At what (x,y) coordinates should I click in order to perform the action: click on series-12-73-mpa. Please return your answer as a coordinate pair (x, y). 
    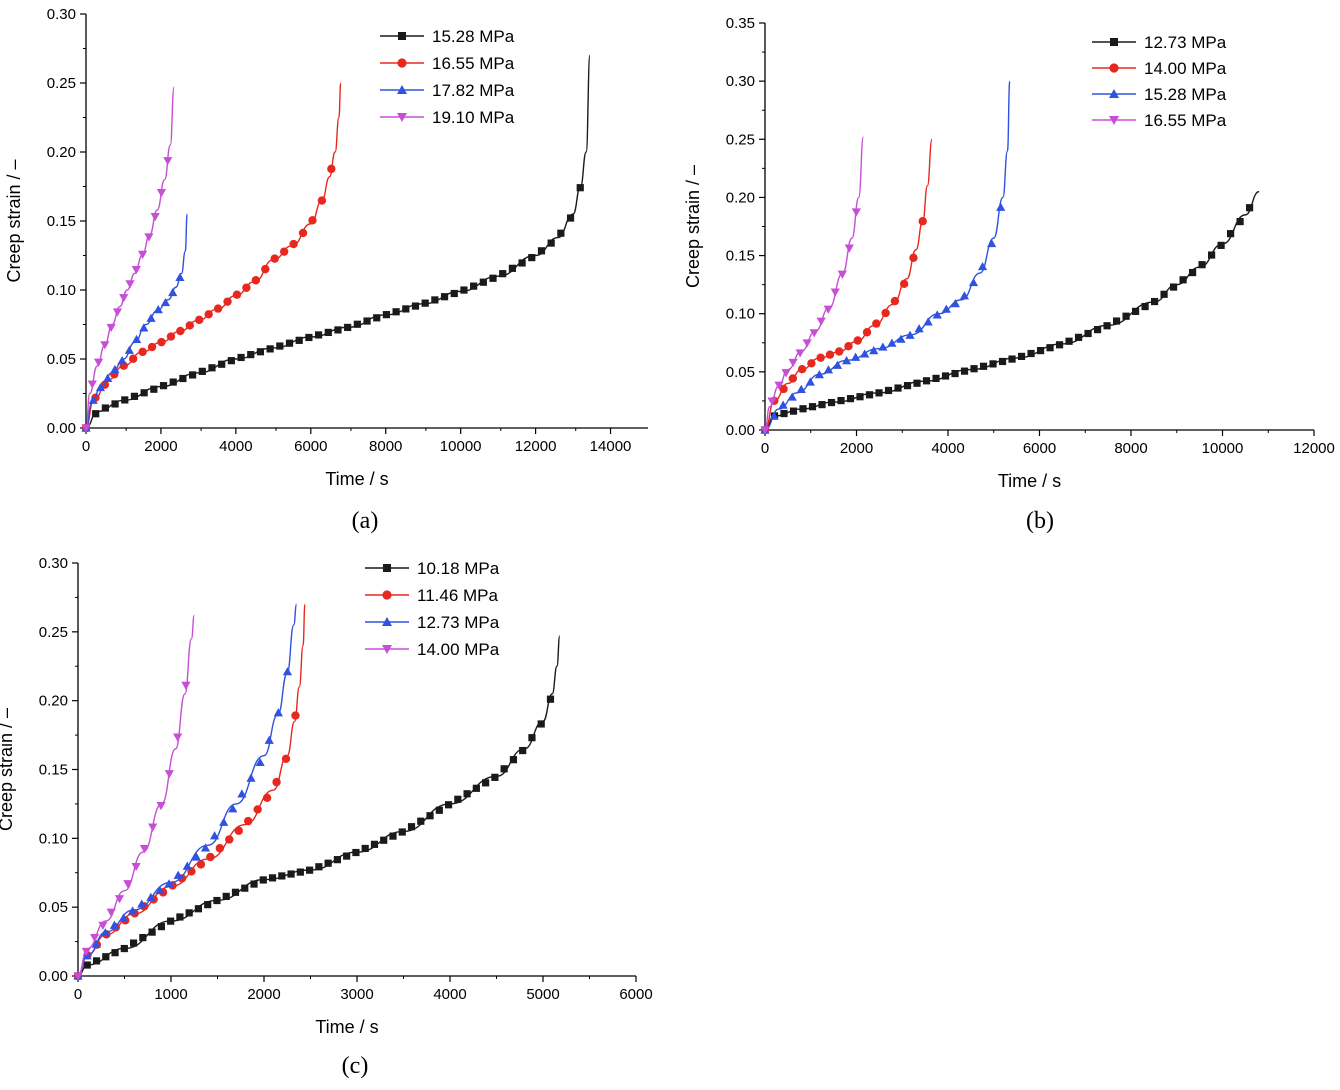
    Looking at the image, I should click on (185, 791).